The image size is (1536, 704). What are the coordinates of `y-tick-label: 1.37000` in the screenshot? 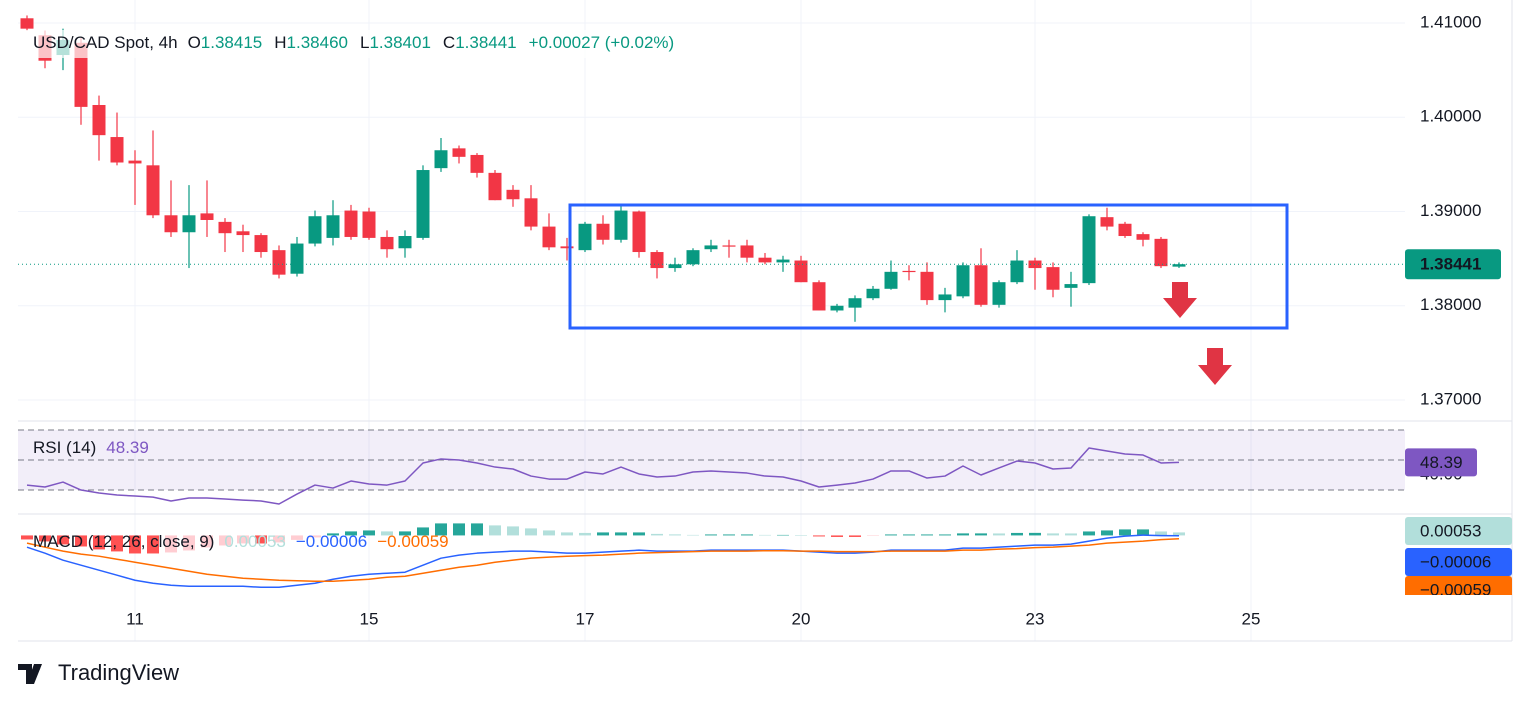 It's located at (1450, 399).